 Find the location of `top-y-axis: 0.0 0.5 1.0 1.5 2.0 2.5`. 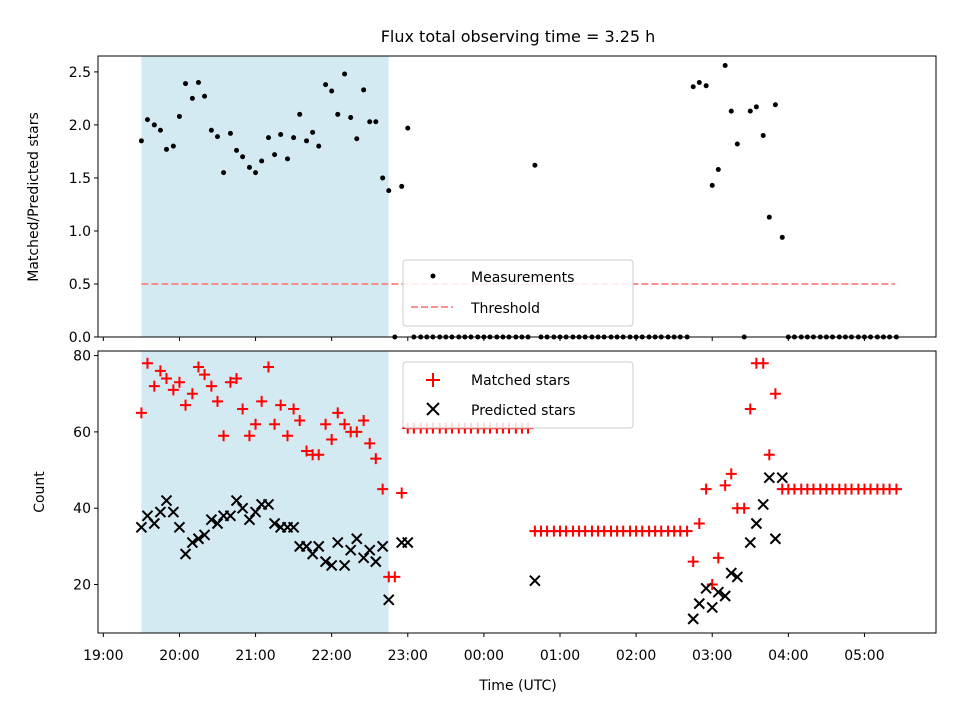

top-y-axis: 0.0 0.5 1.0 1.5 2.0 2.5 is located at coordinates (83, 205).